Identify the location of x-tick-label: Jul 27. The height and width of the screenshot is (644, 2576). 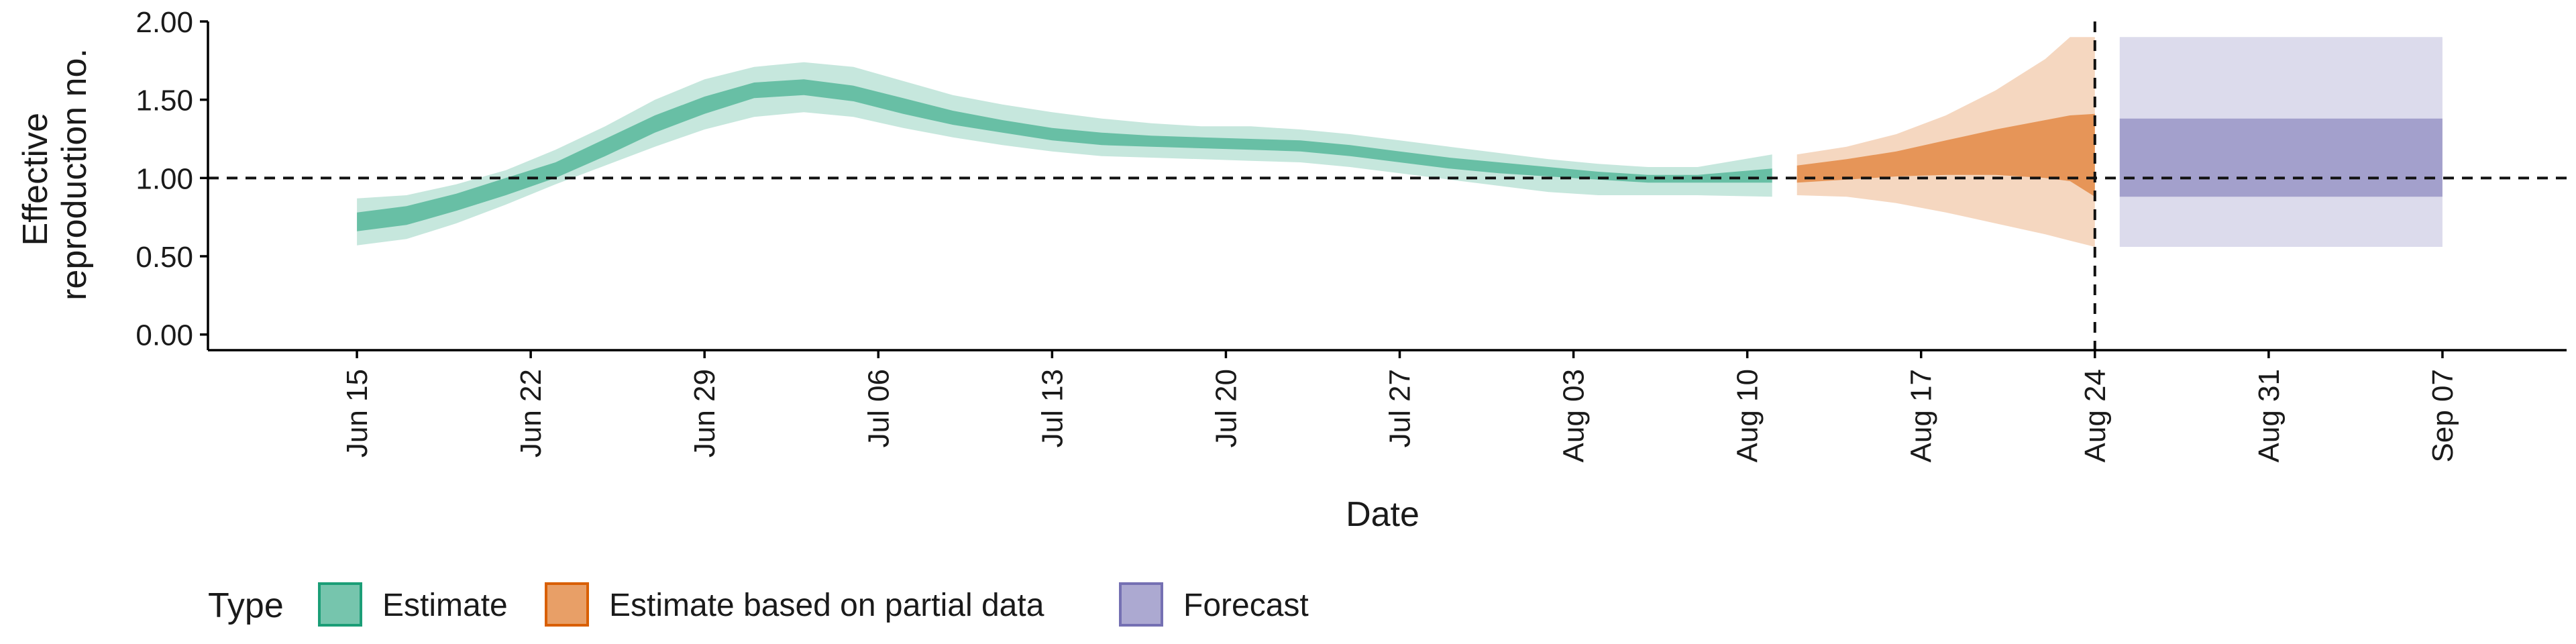
(1400, 408).